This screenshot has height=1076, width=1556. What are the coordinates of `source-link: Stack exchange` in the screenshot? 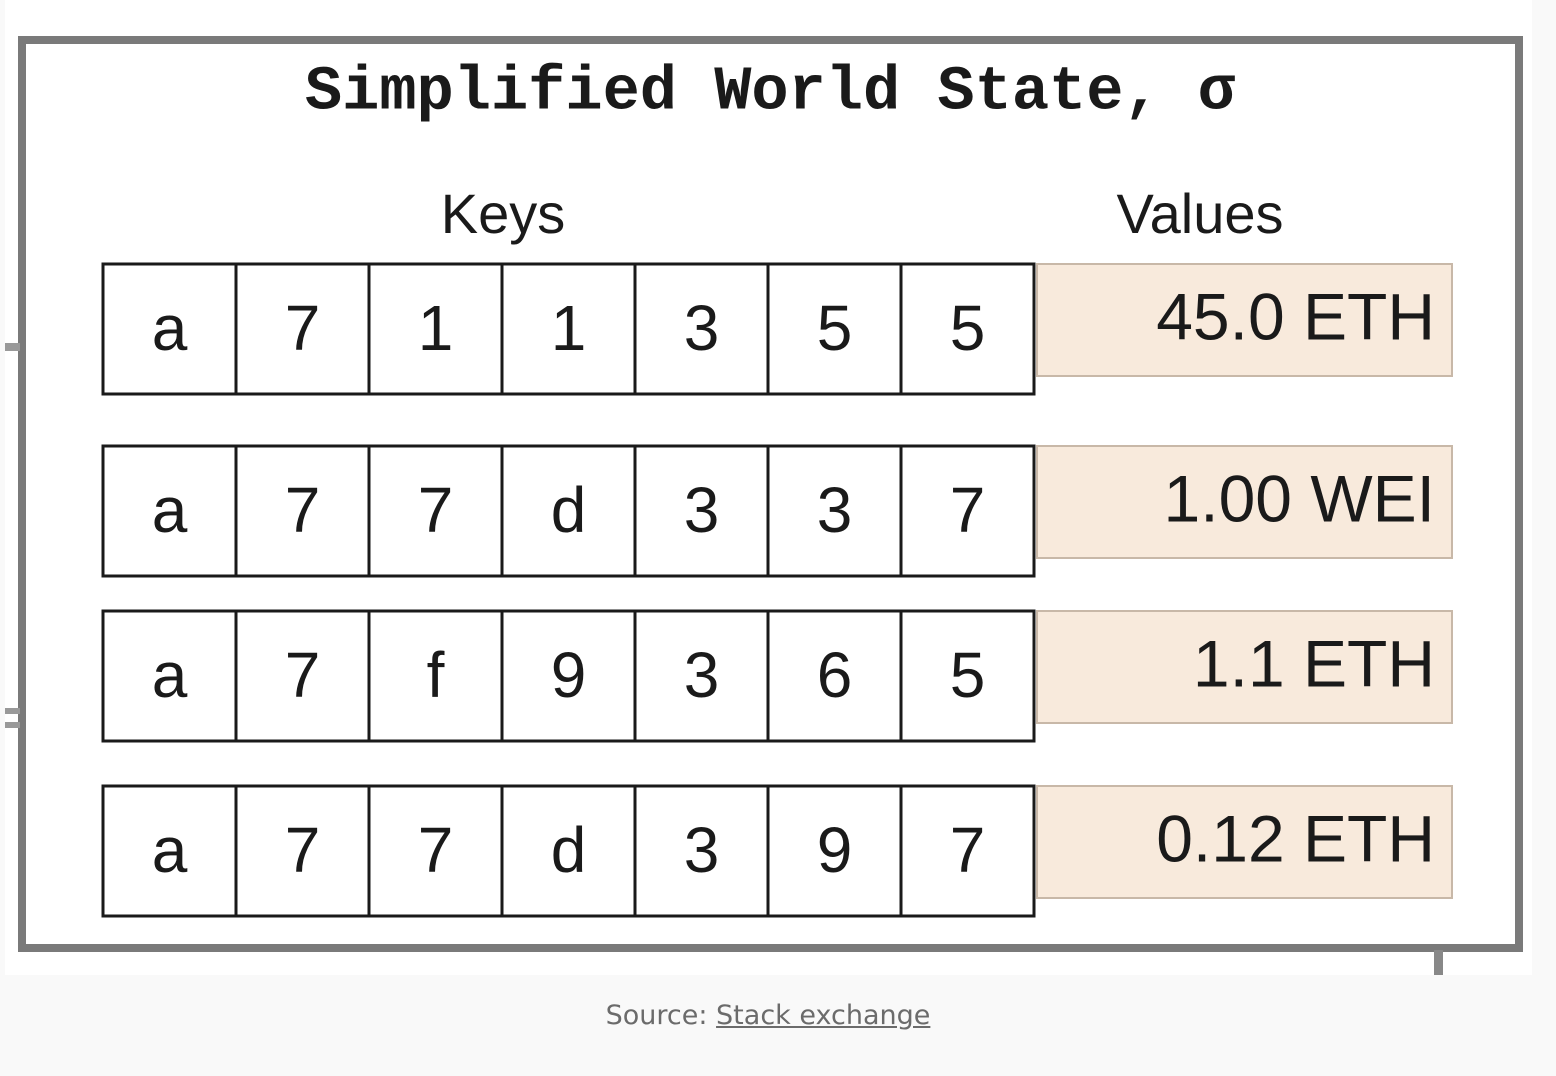 It's located at (823, 1015).